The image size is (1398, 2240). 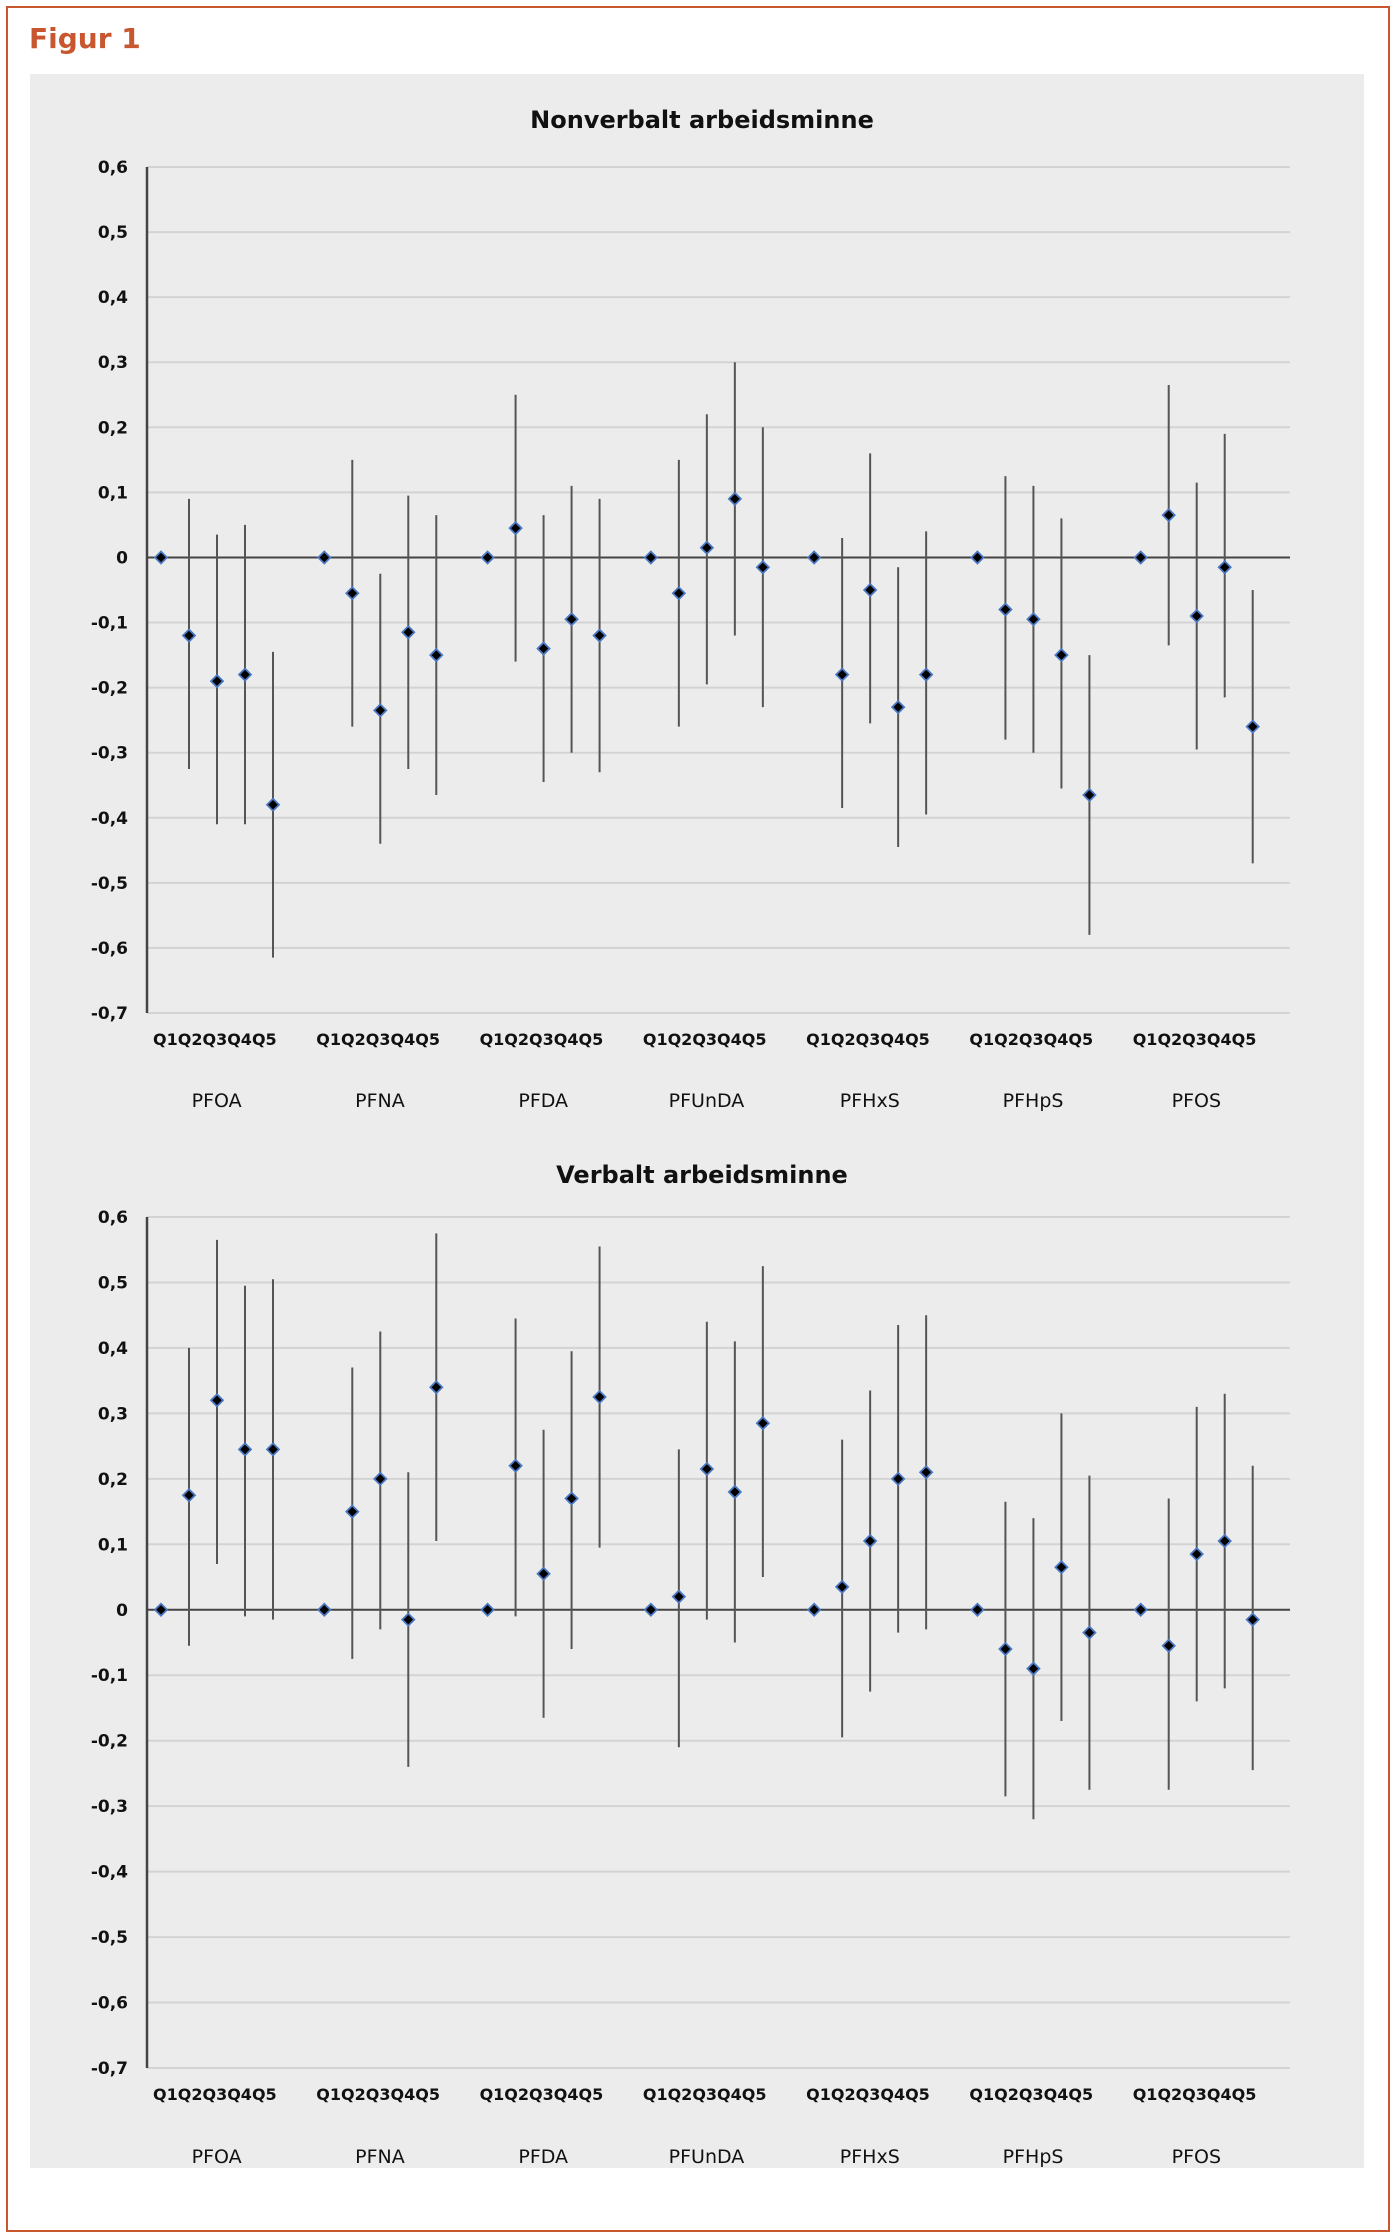 What do you see at coordinates (113, 1545) in the screenshot?
I see `y-tick-label: 0,1` at bounding box center [113, 1545].